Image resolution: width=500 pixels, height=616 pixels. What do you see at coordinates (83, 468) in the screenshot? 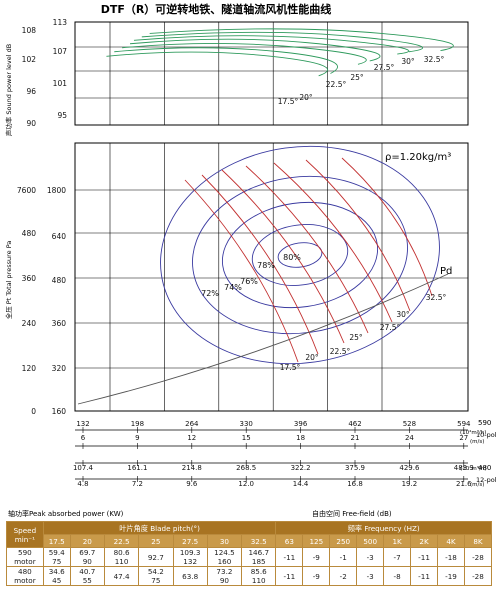
I see `flow-480-label: 107.4` at bounding box center [83, 468].